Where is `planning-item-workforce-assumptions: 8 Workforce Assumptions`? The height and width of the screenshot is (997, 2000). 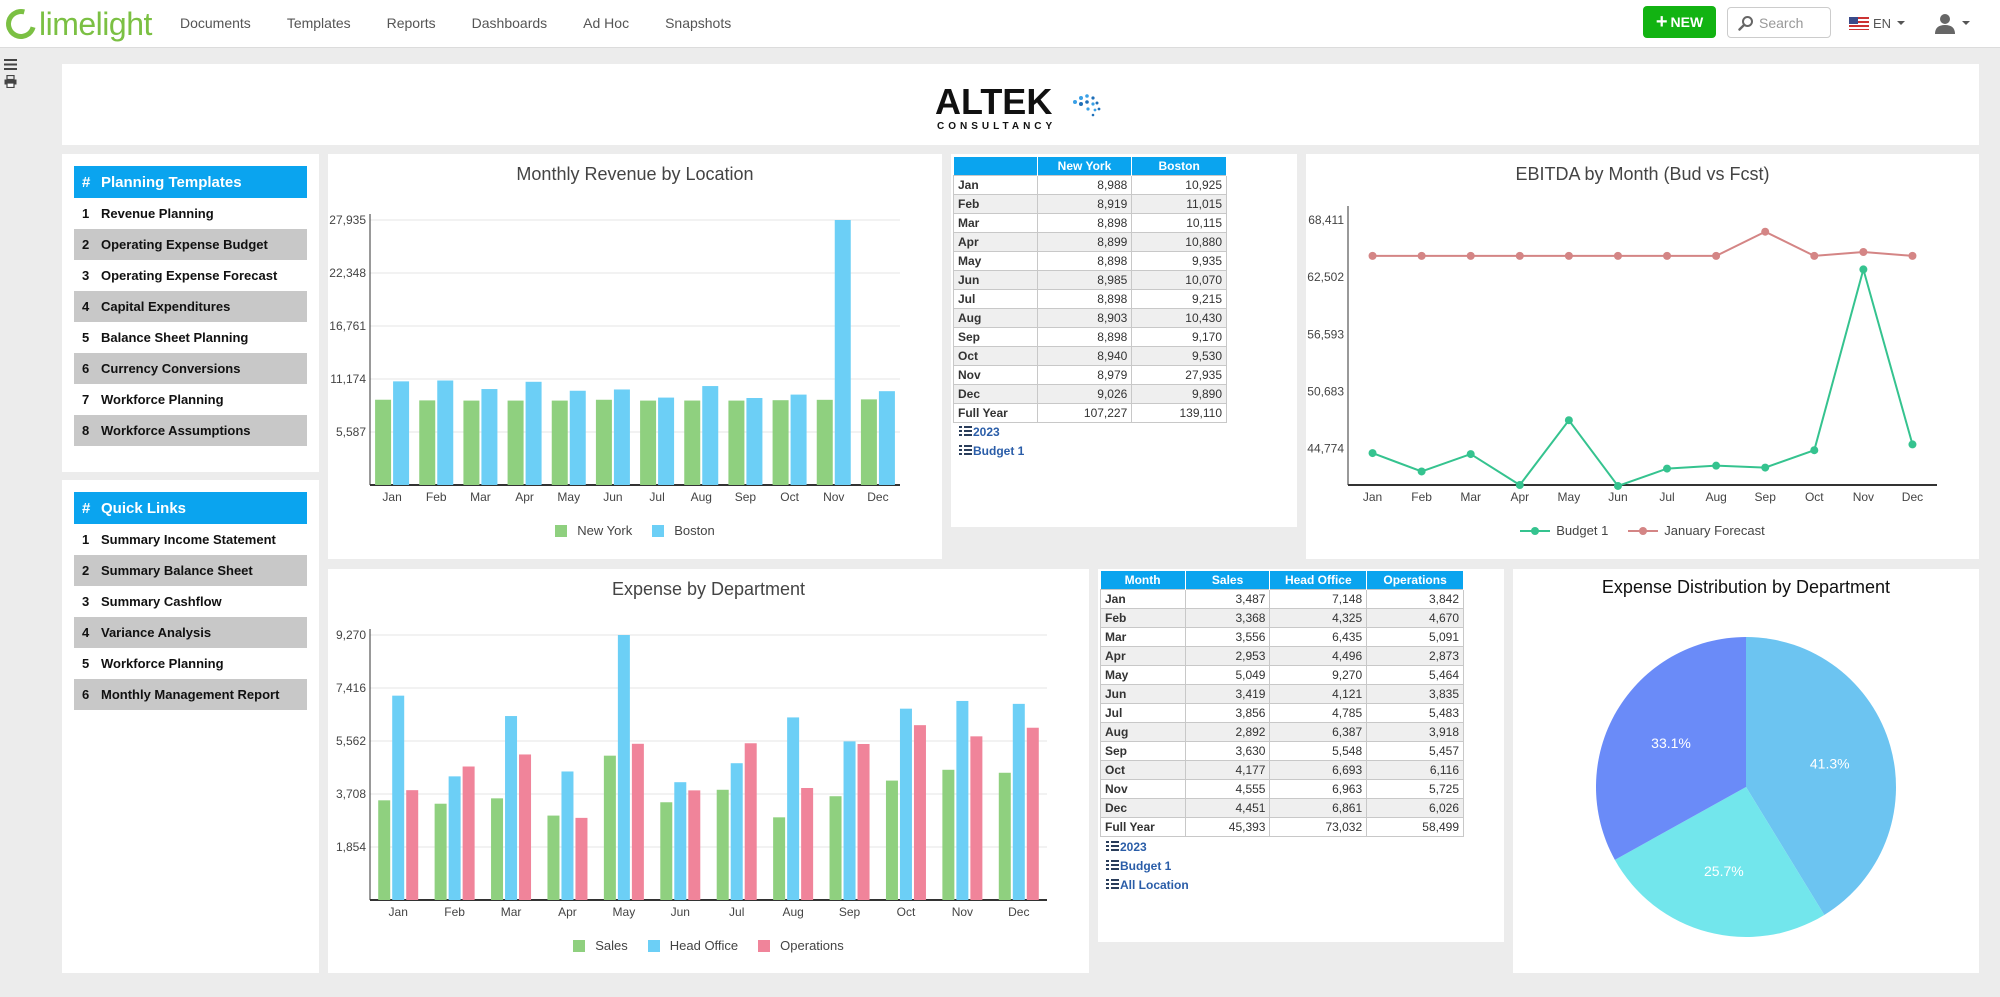
planning-item-workforce-assumptions: 8 Workforce Assumptions is located at coordinates (190, 430).